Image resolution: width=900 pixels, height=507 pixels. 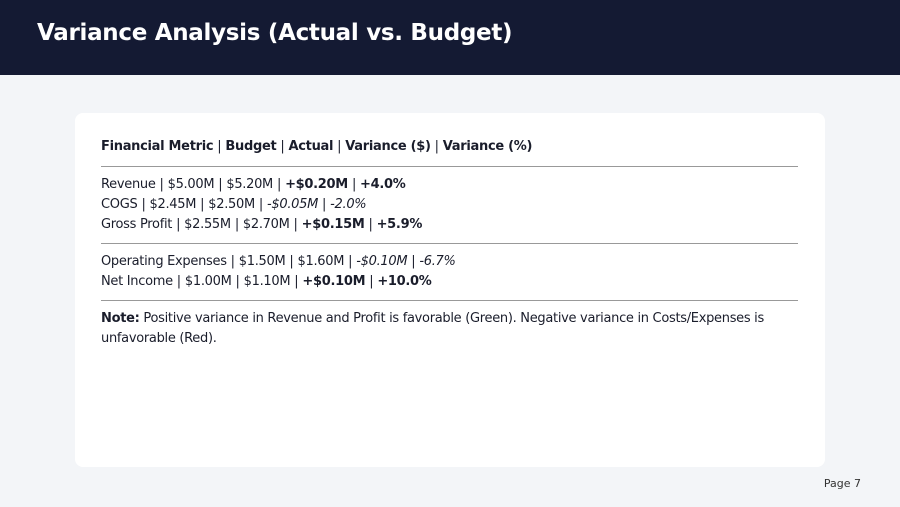 I want to click on cell: Variance ($), so click(x=388, y=146).